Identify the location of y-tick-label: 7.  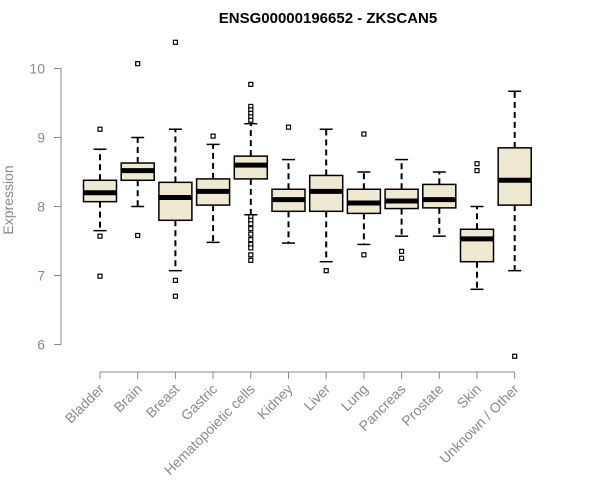
(41, 276).